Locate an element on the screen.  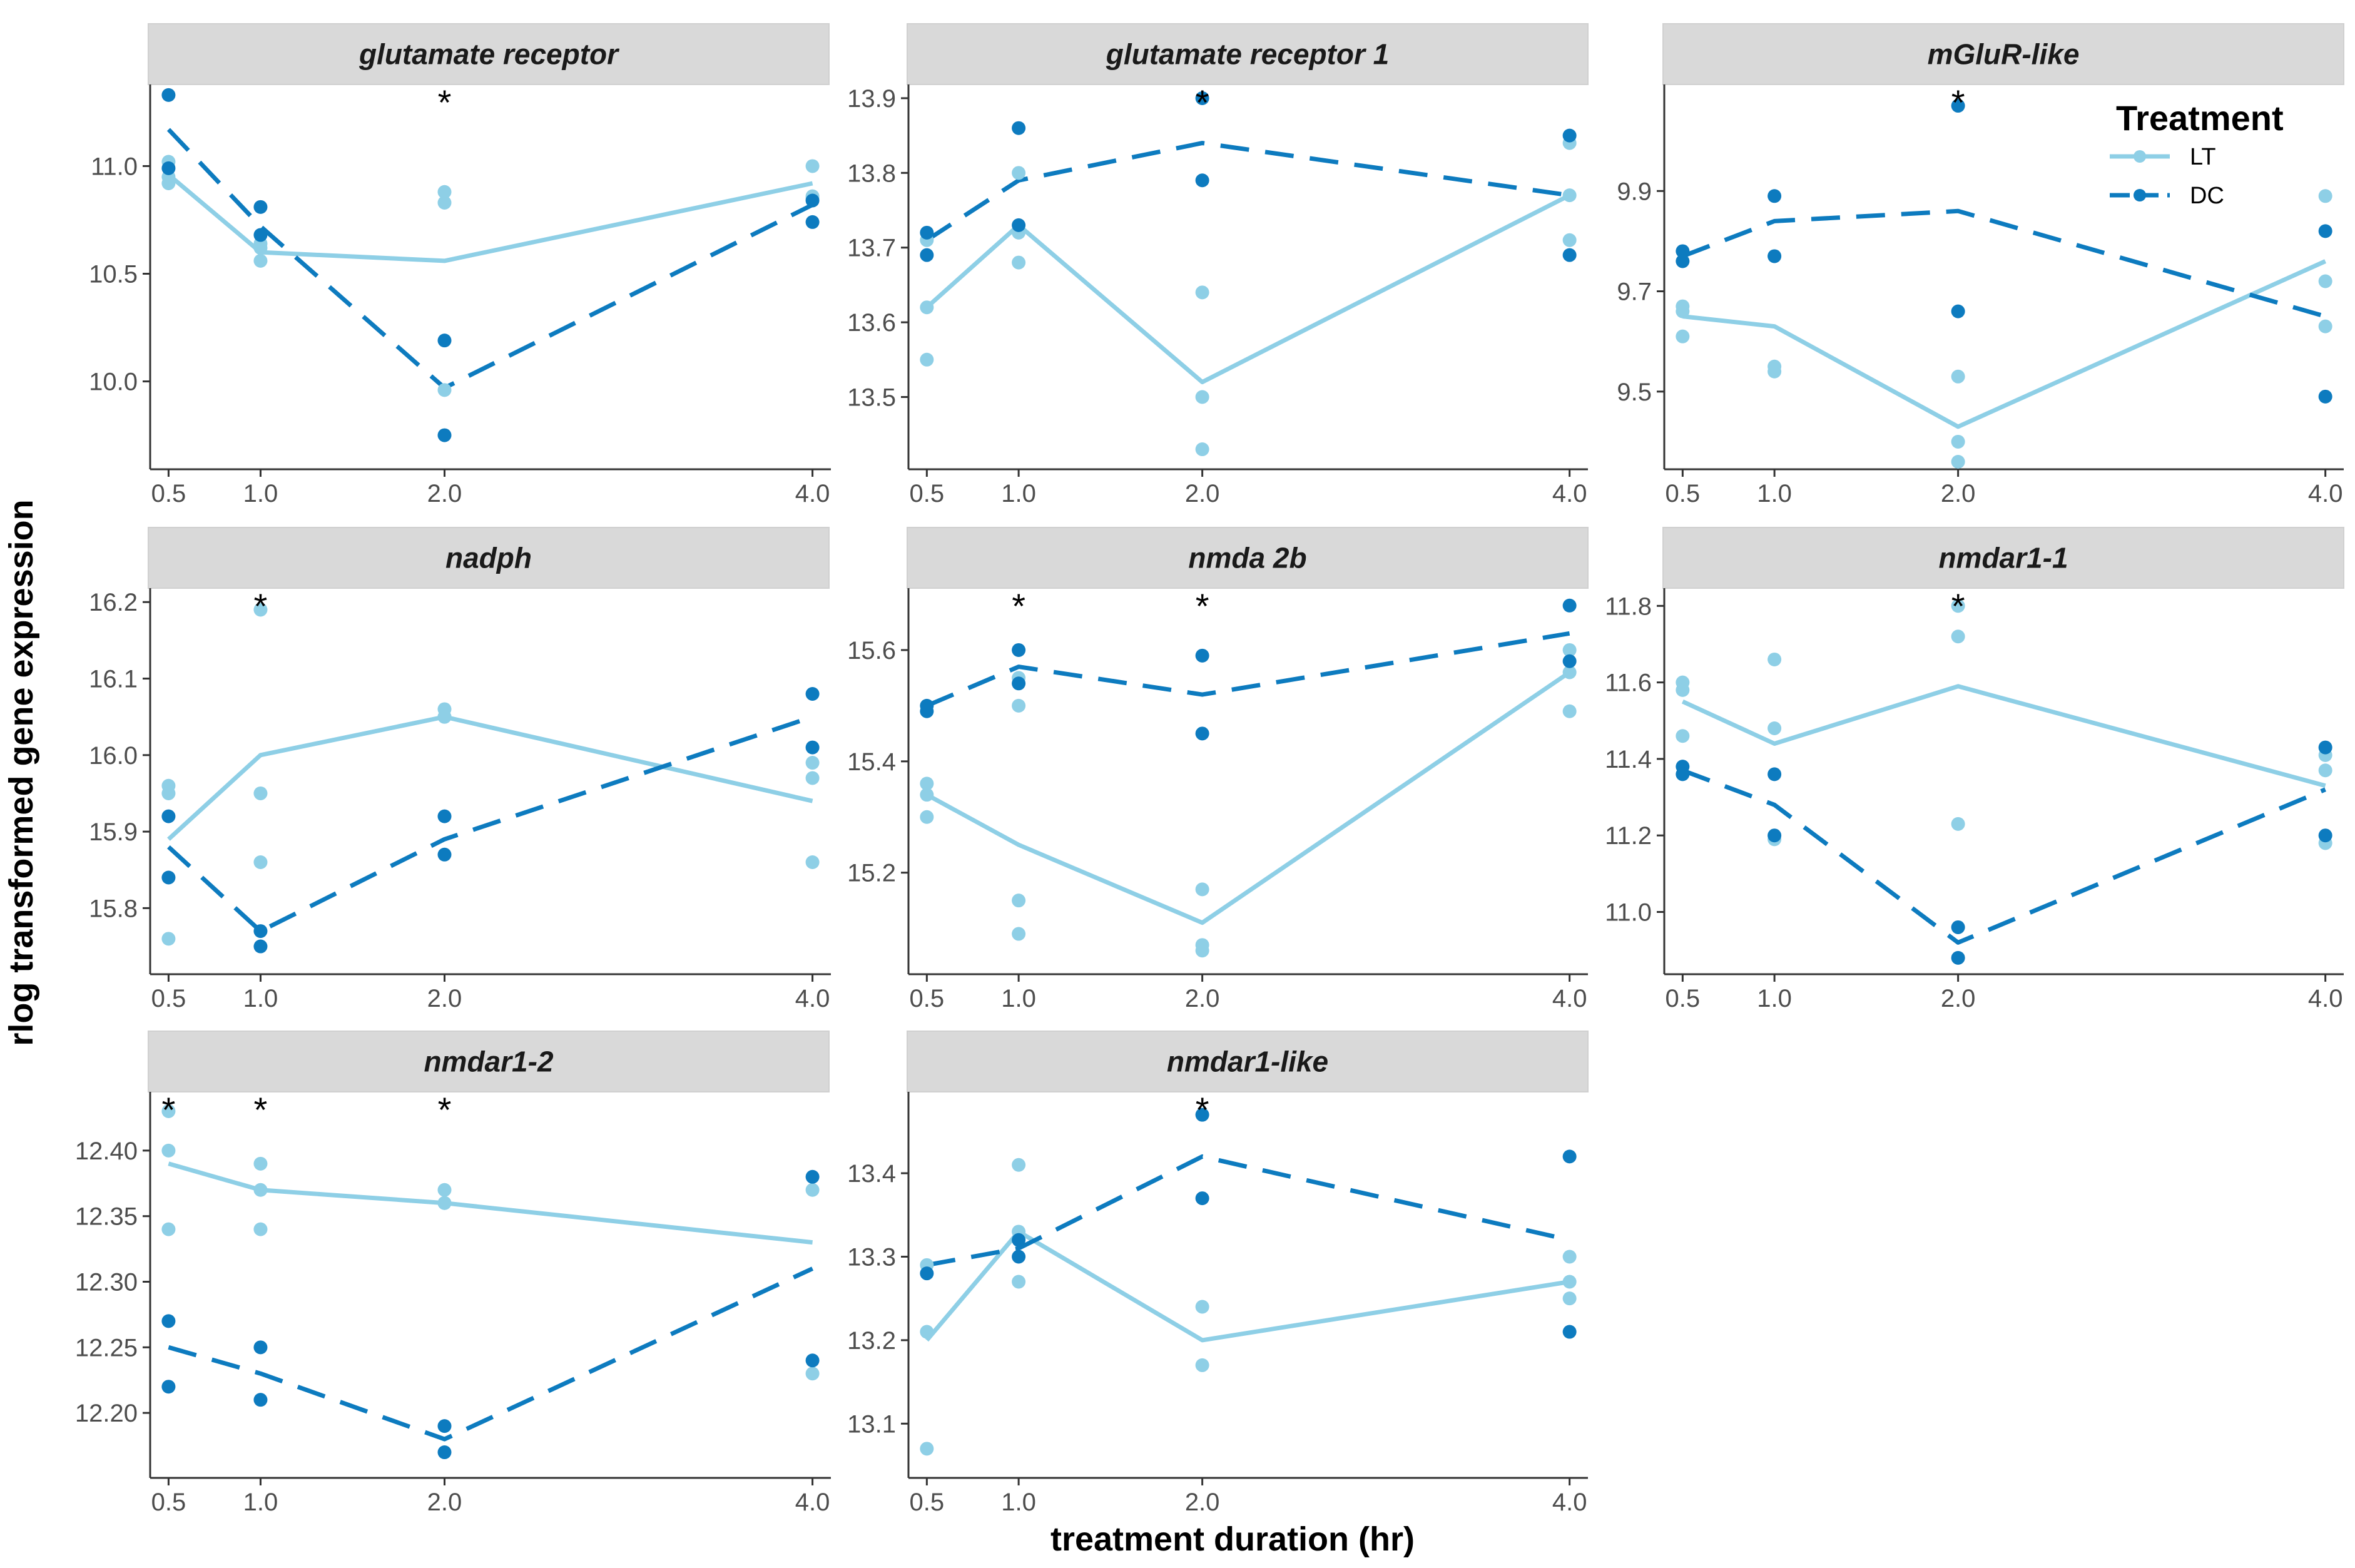
facet-title: glutamate receptor is located at coordinates (489, 55).